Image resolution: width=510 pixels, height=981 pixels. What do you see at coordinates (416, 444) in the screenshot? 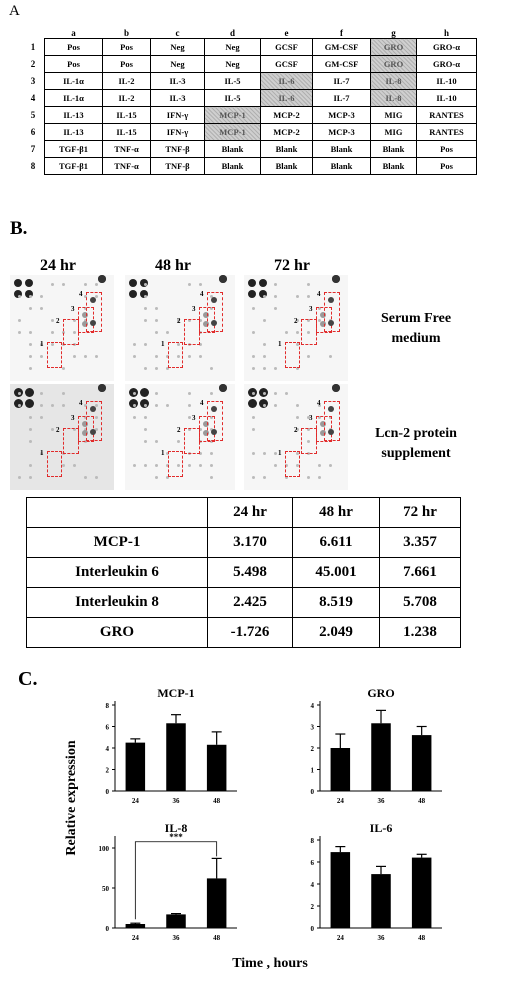
I see `row-label-lcn2: Lcn-2 protein supplement` at bounding box center [416, 444].